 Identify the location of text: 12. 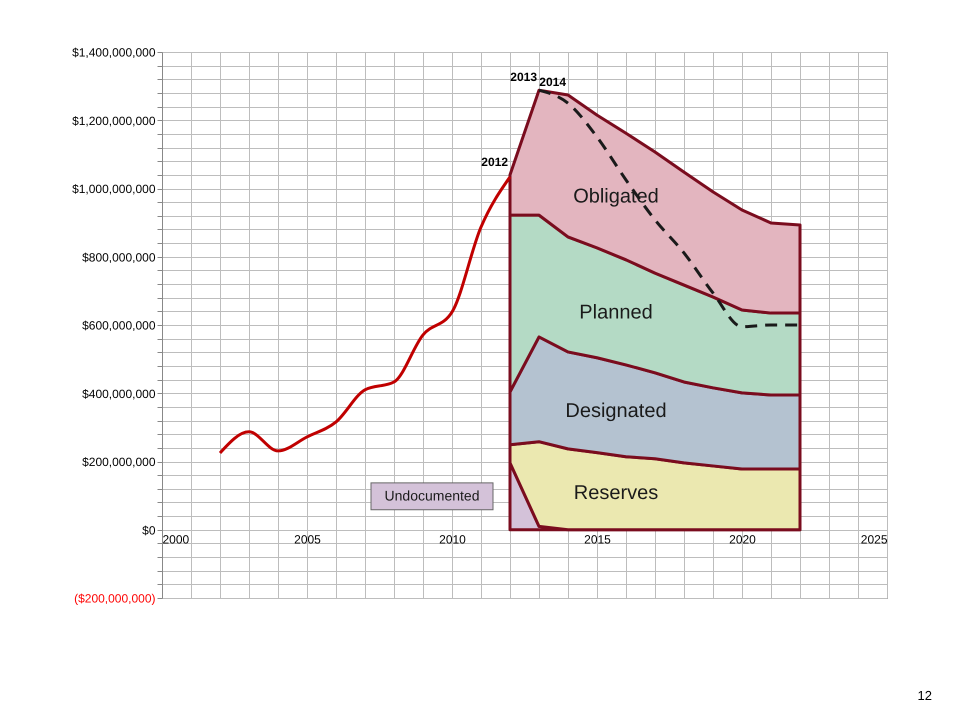
(925, 695).